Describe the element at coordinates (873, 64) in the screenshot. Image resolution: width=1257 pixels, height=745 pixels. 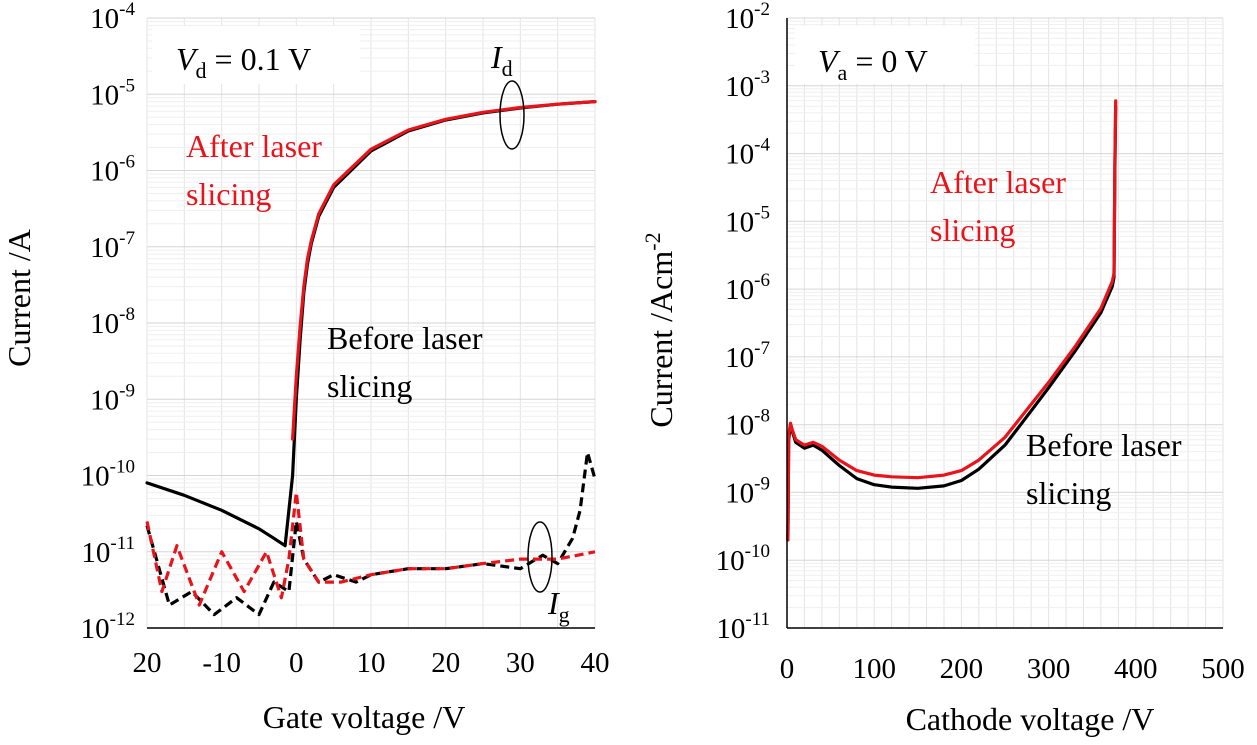
I see `condition-label: Va = 0 V` at that location.